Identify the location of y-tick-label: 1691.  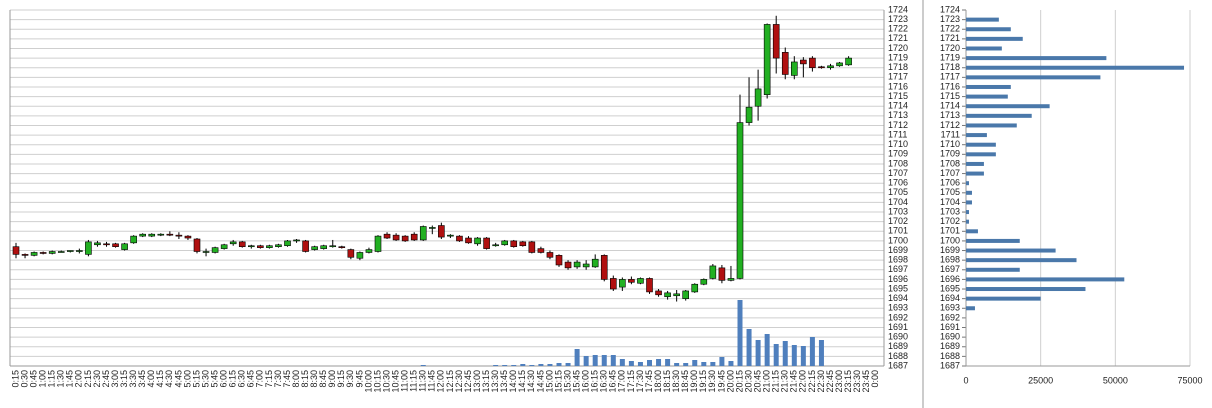
(950, 327).